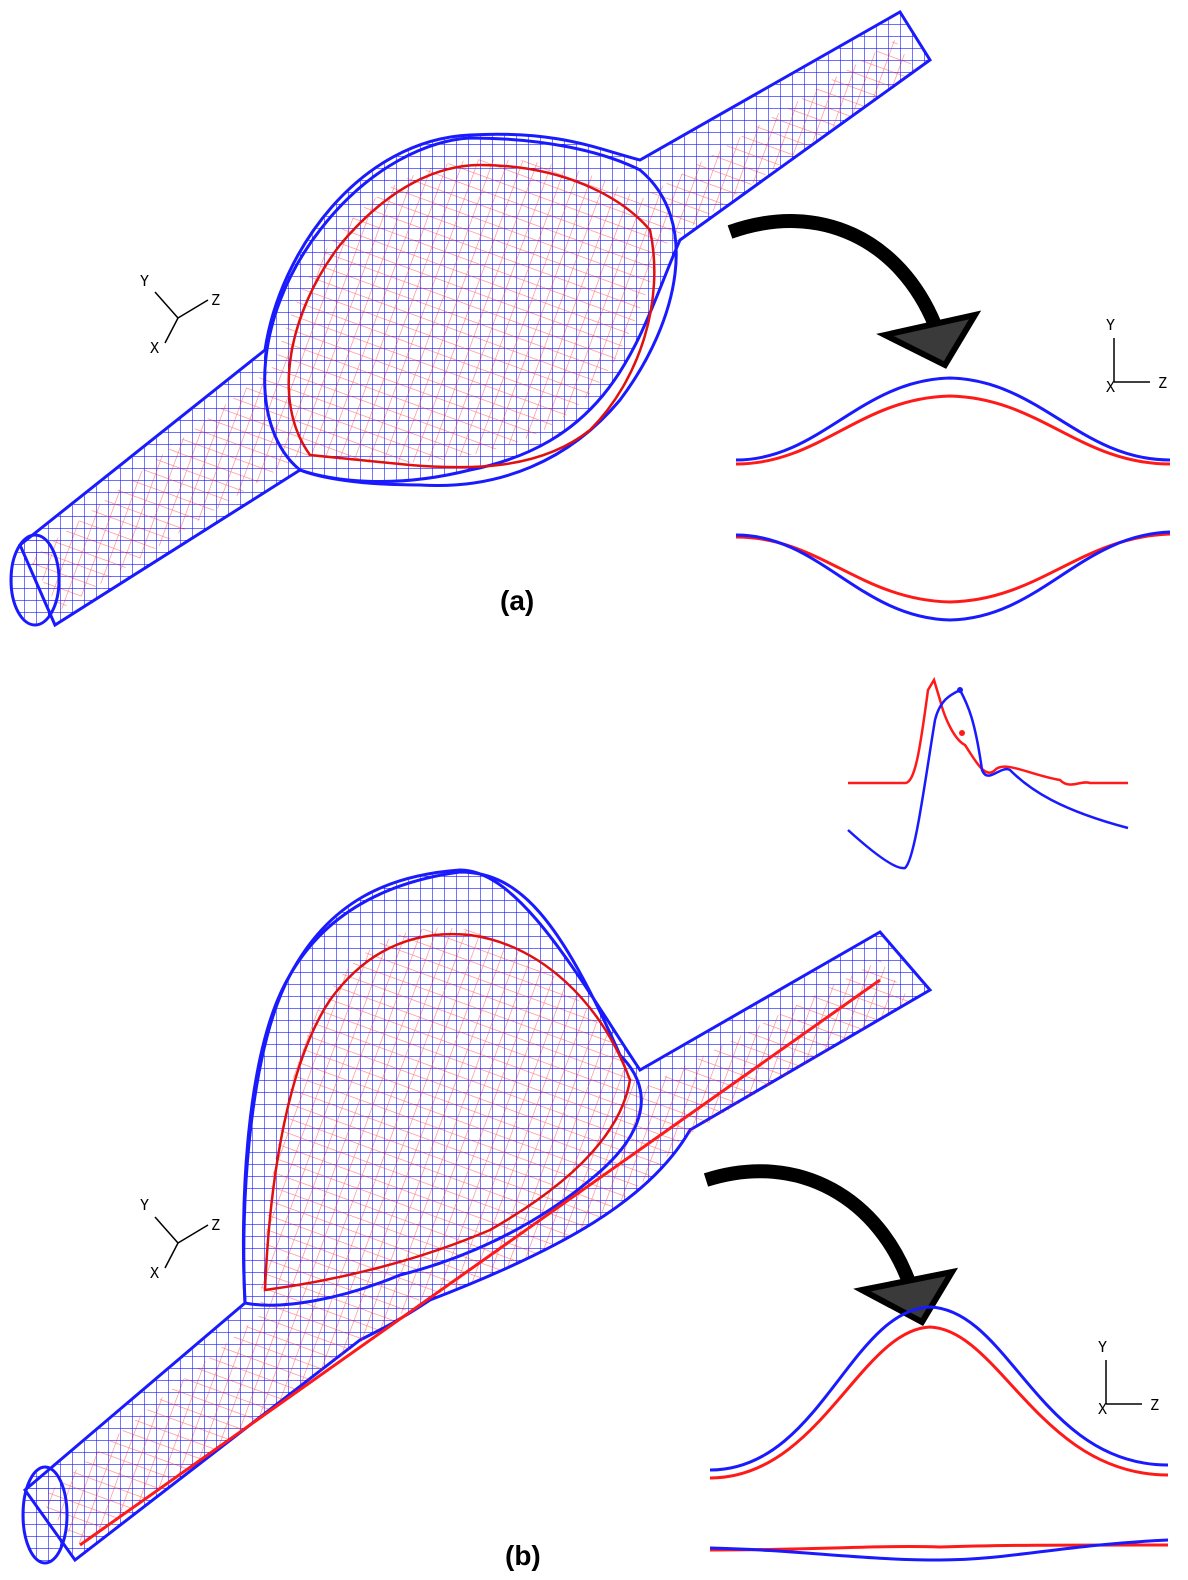 The image size is (1188, 1580). What do you see at coordinates (854, 291) in the screenshot?
I see `panel-a-curved-arrow-icon` at bounding box center [854, 291].